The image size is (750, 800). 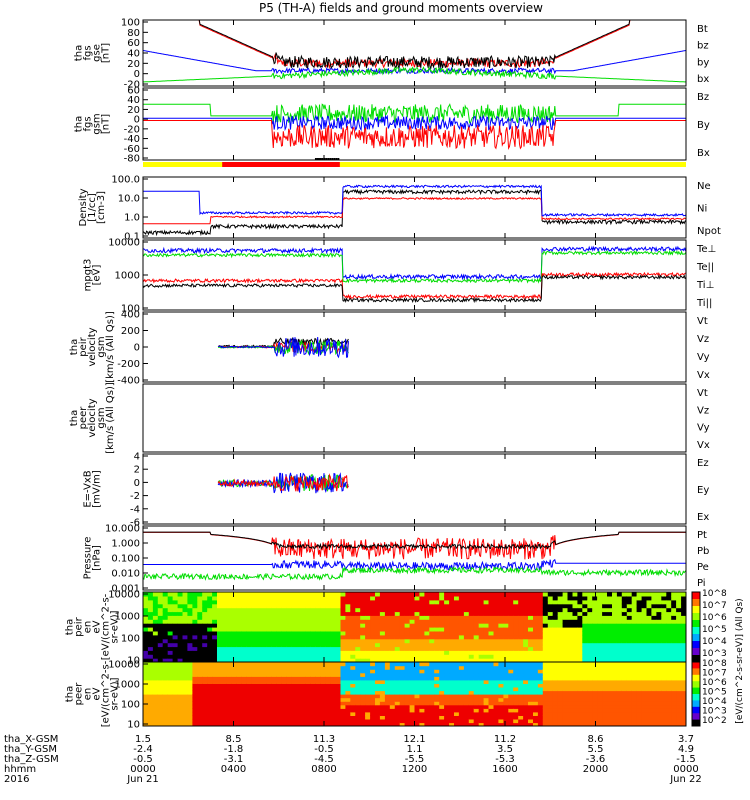 What do you see at coordinates (125, 544) in the screenshot?
I see `ytick-label: 1.000` at bounding box center [125, 544].